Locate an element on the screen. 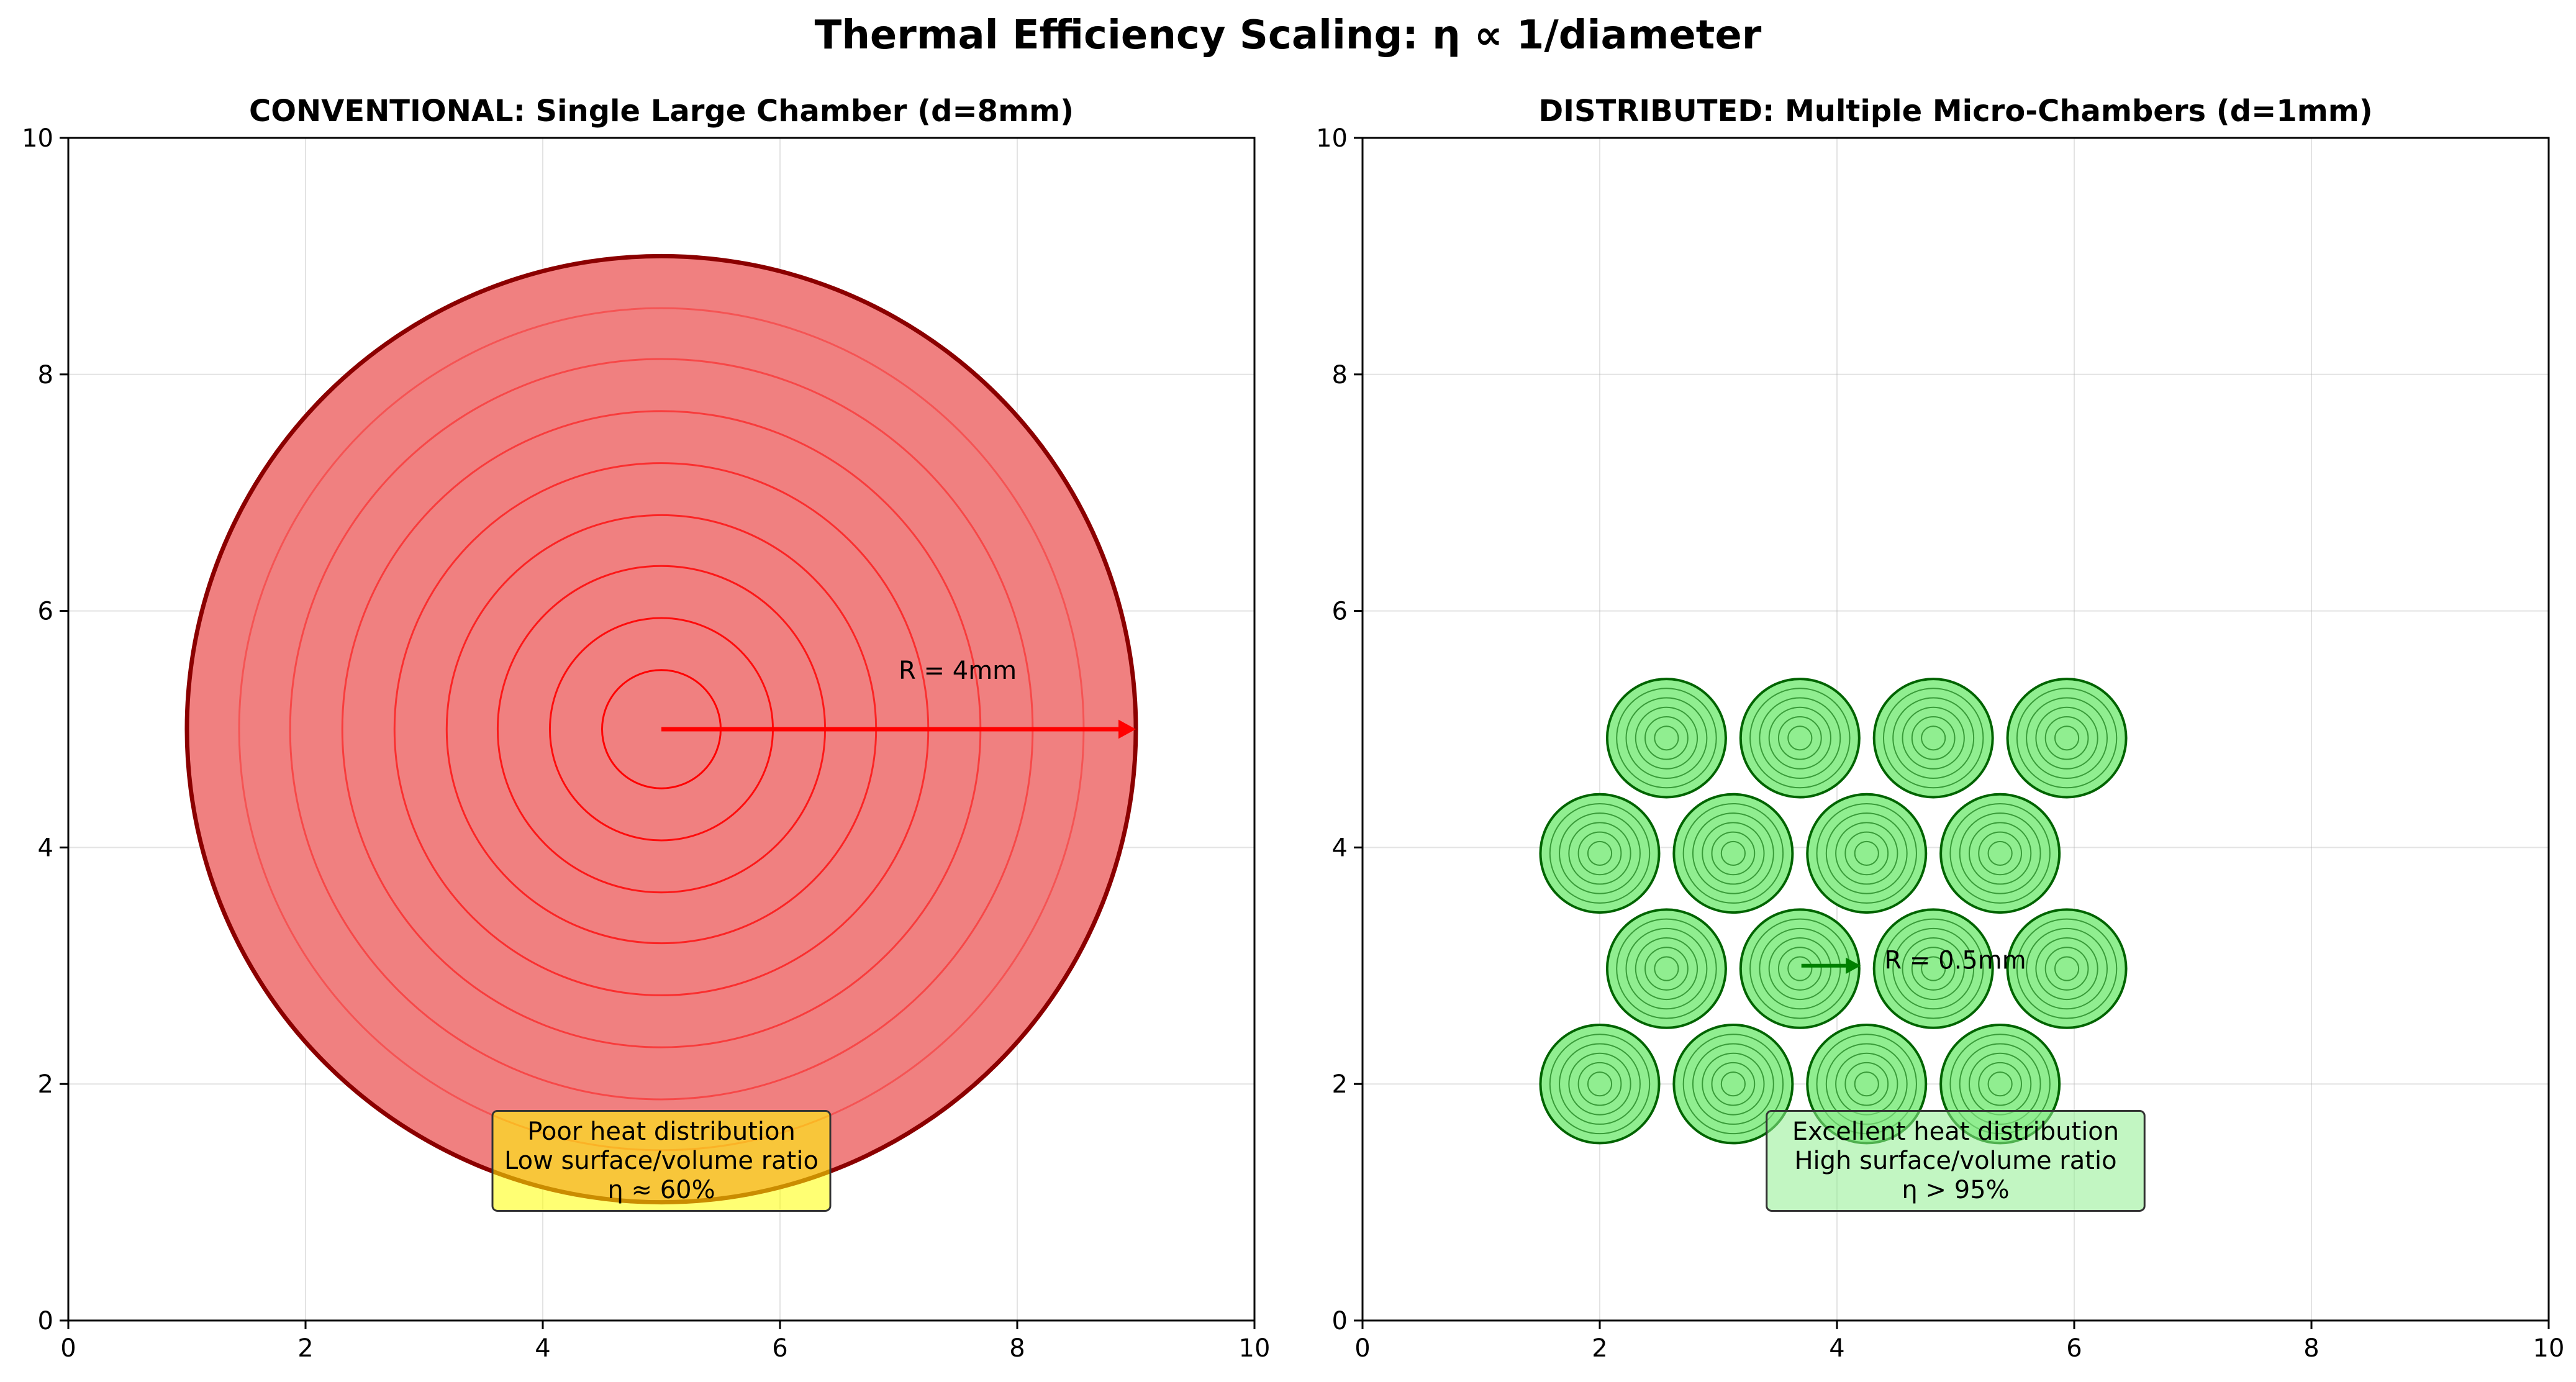 This screenshot has height=1382, width=2576. x-tick-label: 4 is located at coordinates (542, 1349).